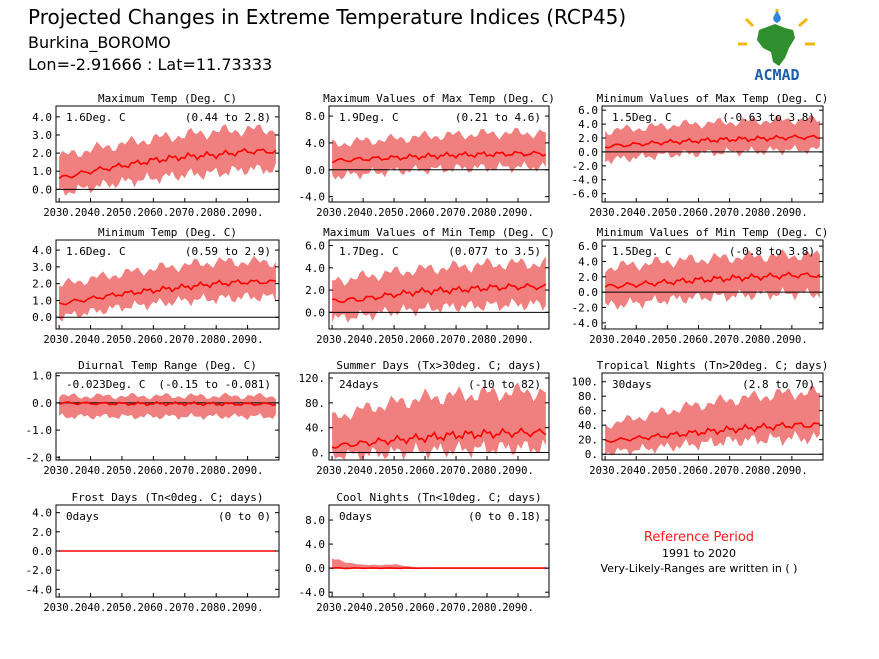 Image resolution: width=879 pixels, height=659 pixels. Describe the element at coordinates (315, 116) in the screenshot. I see `y-tick-label: 8.0` at that location.